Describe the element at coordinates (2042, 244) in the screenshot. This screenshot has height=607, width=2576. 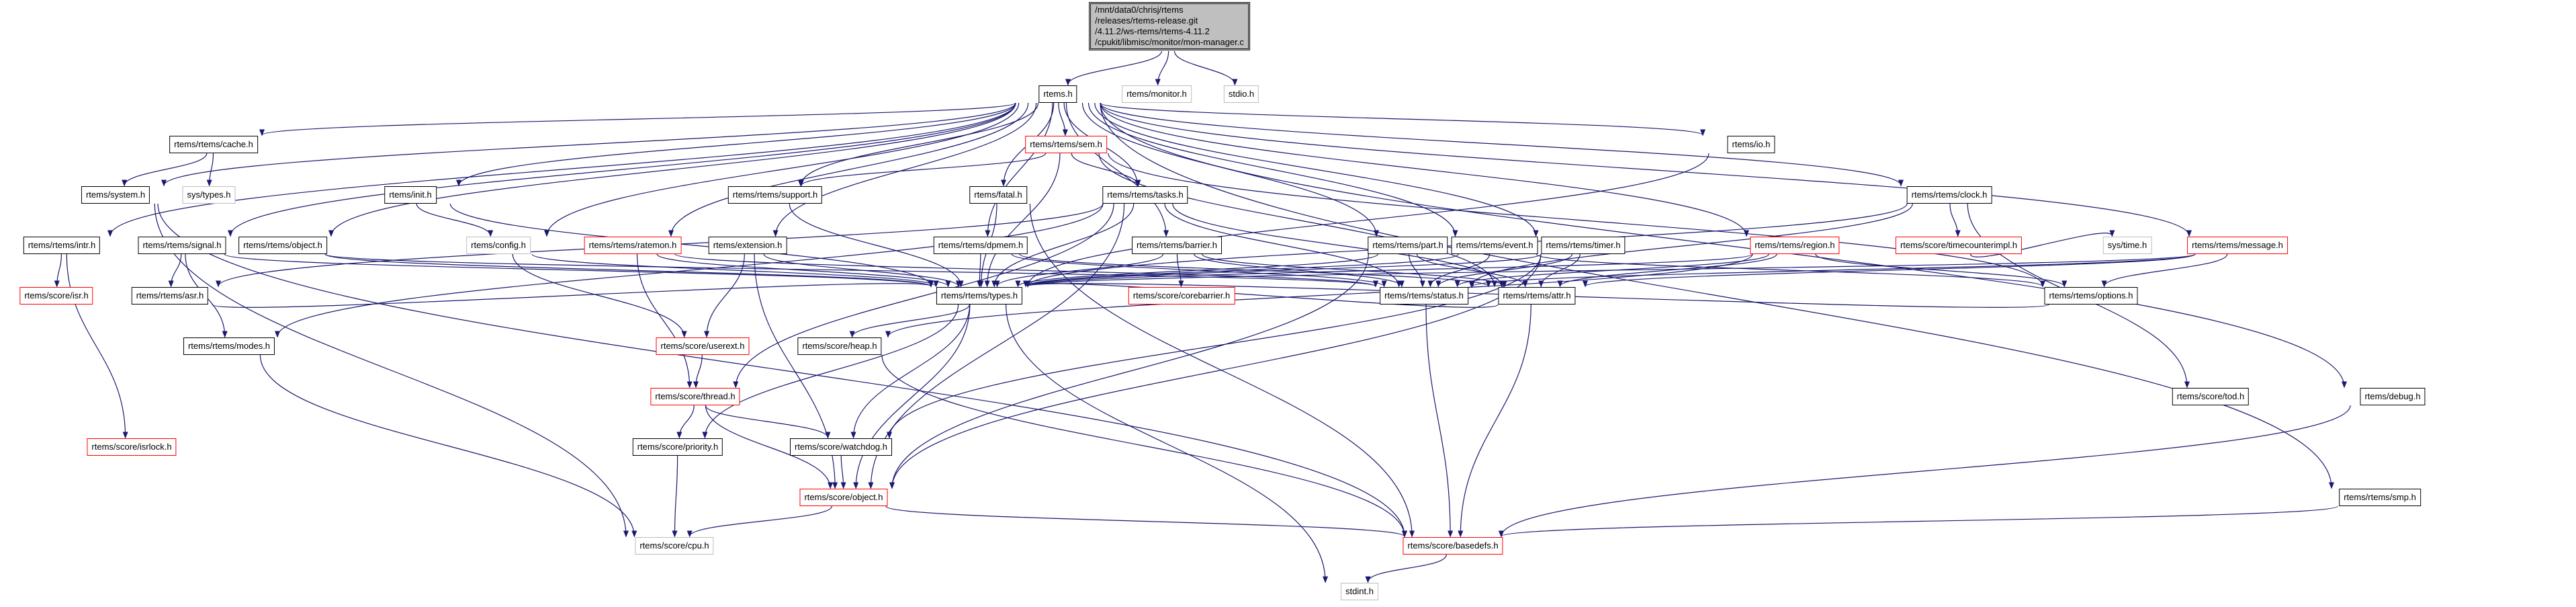
I see `edge-timecounterimpl-h-to-sys-time-h` at that location.